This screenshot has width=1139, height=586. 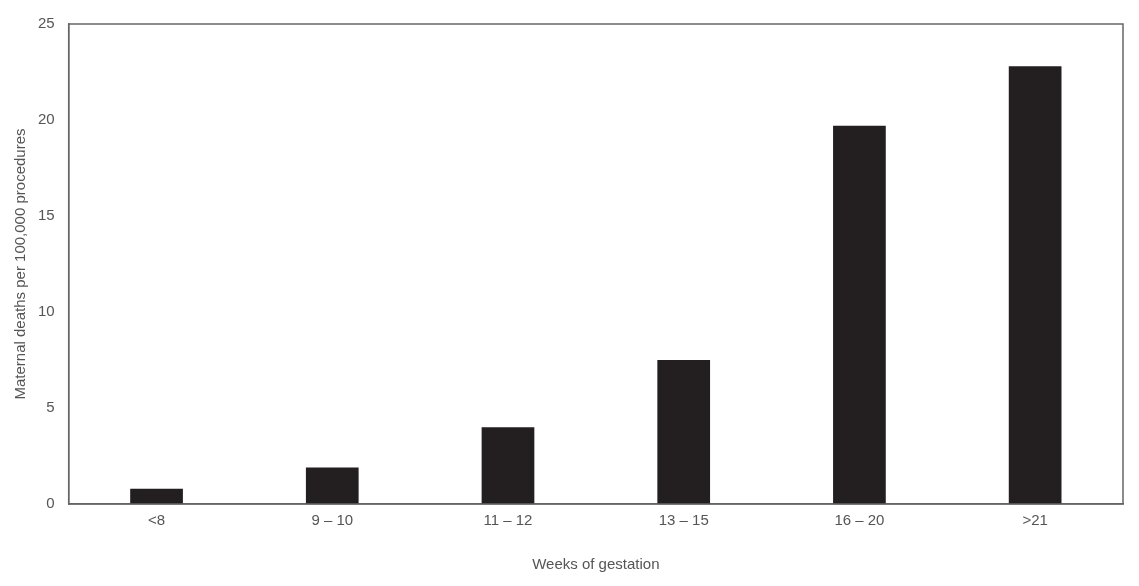 What do you see at coordinates (508, 520) in the screenshot?
I see `x-tick-label: 11 – 12` at bounding box center [508, 520].